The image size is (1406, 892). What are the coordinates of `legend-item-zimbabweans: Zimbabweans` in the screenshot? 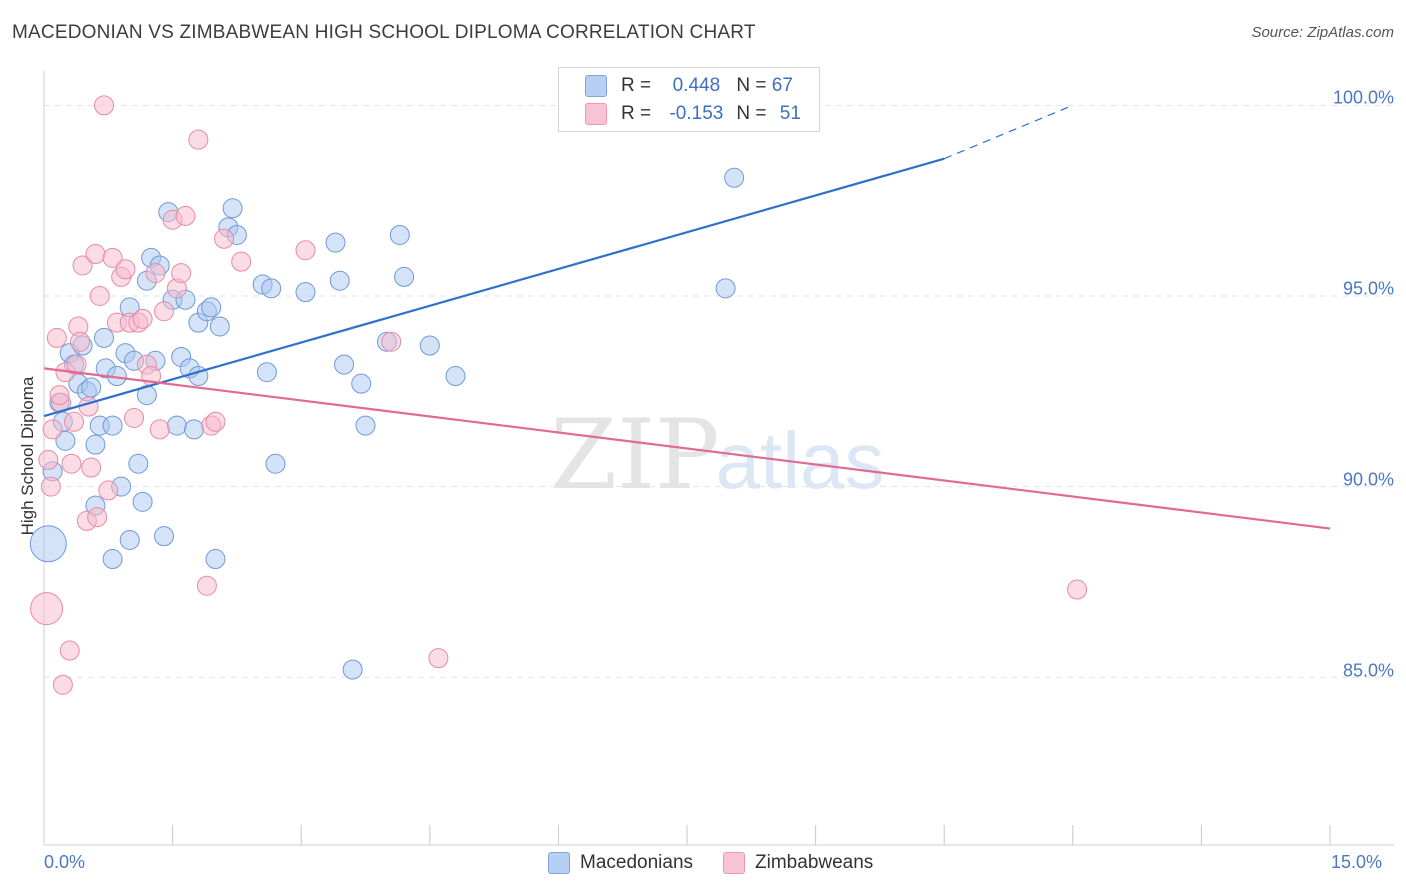 It's located at (798, 863).